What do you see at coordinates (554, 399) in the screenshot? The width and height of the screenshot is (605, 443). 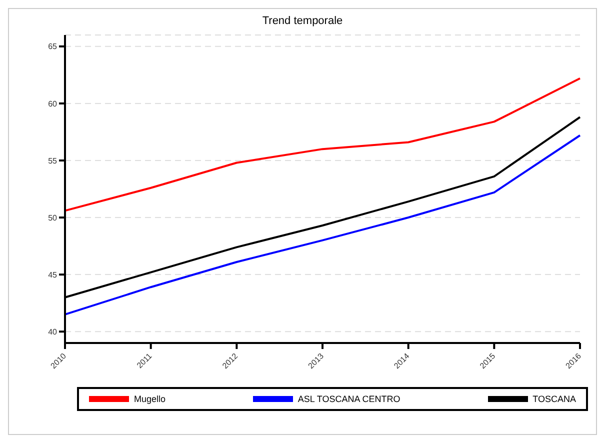 I see `legend-label: TOSCANA` at bounding box center [554, 399].